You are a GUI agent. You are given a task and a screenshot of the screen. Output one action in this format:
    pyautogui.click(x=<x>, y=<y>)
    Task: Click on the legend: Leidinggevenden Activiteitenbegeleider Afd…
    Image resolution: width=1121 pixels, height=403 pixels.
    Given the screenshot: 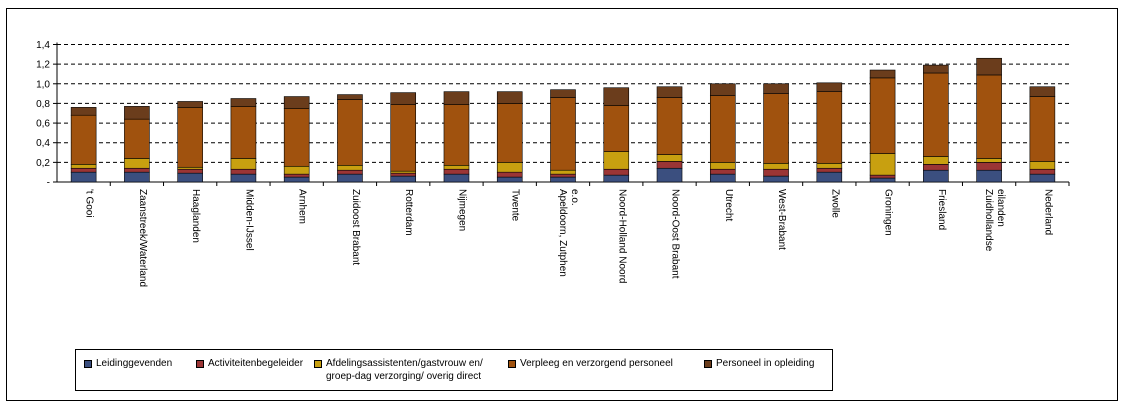 What is the action you would take?
    pyautogui.click(x=454, y=370)
    